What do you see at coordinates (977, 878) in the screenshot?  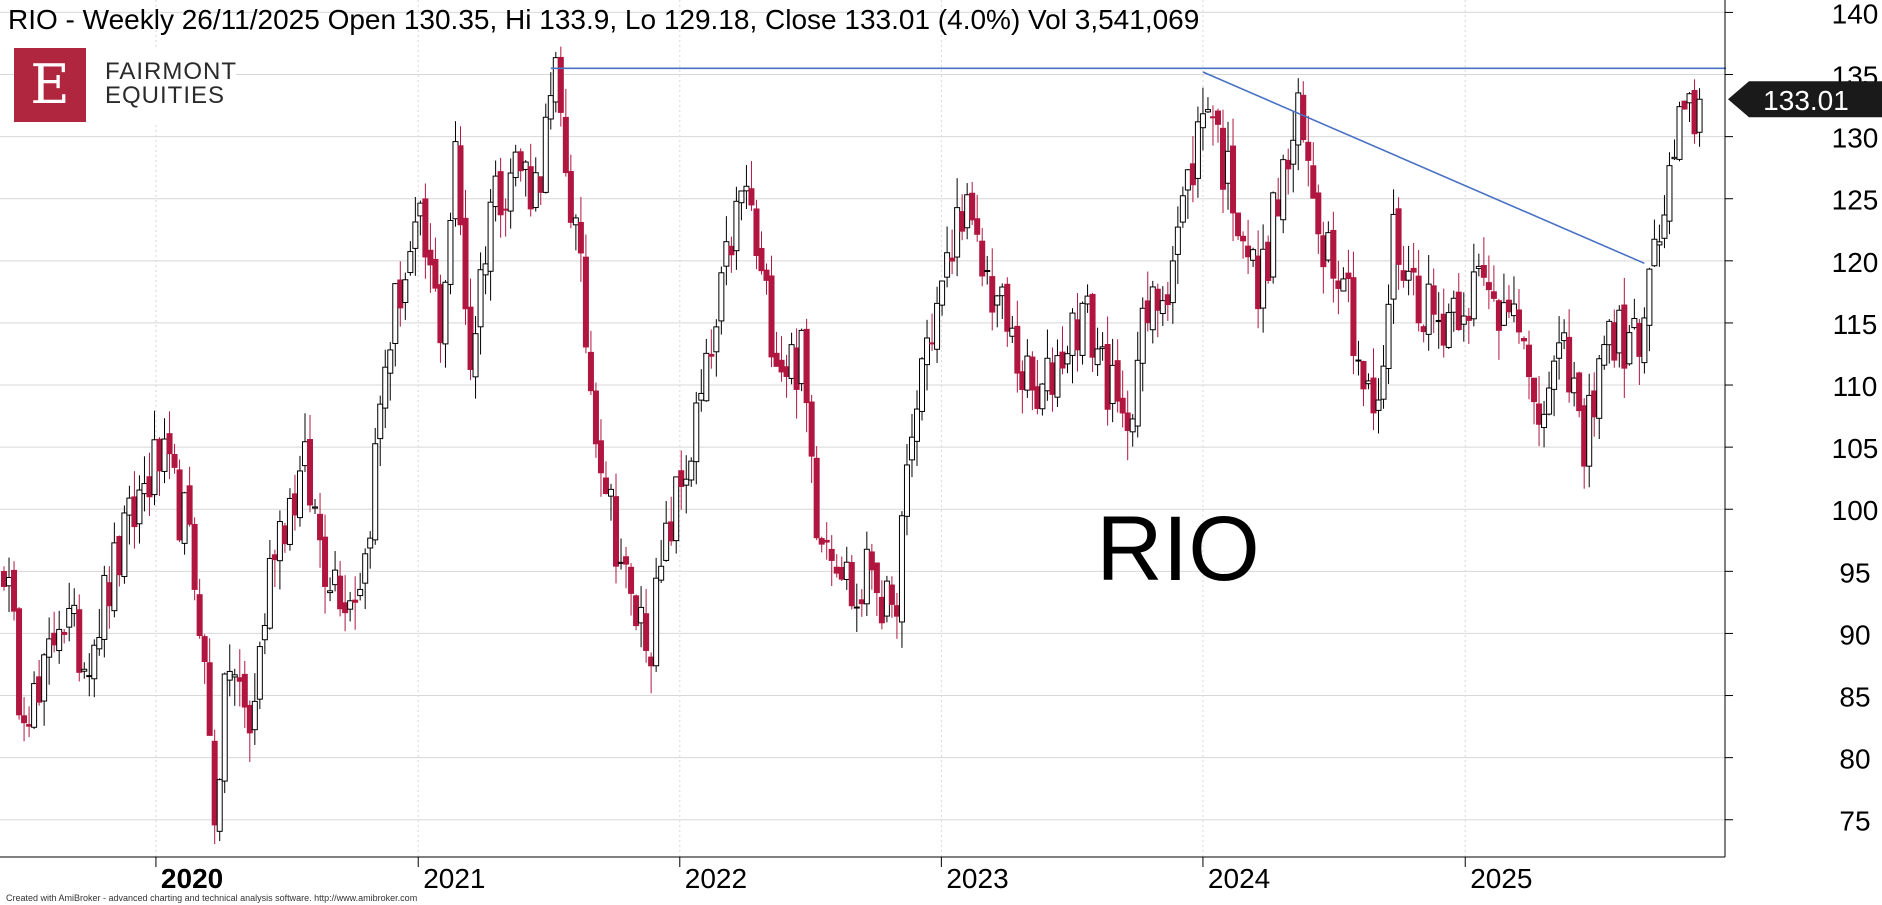 I see `x-tick-label: 2023` at bounding box center [977, 878].